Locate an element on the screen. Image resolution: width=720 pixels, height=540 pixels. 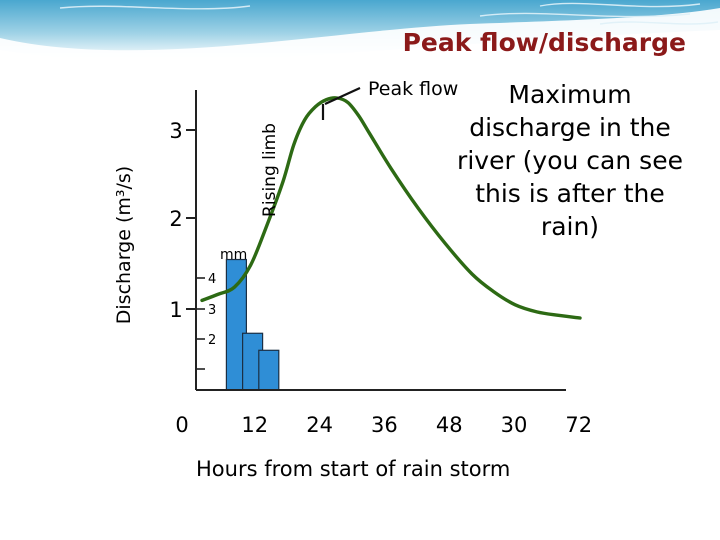
y-tick-label-3: 3 is located at coordinates (175, 131).